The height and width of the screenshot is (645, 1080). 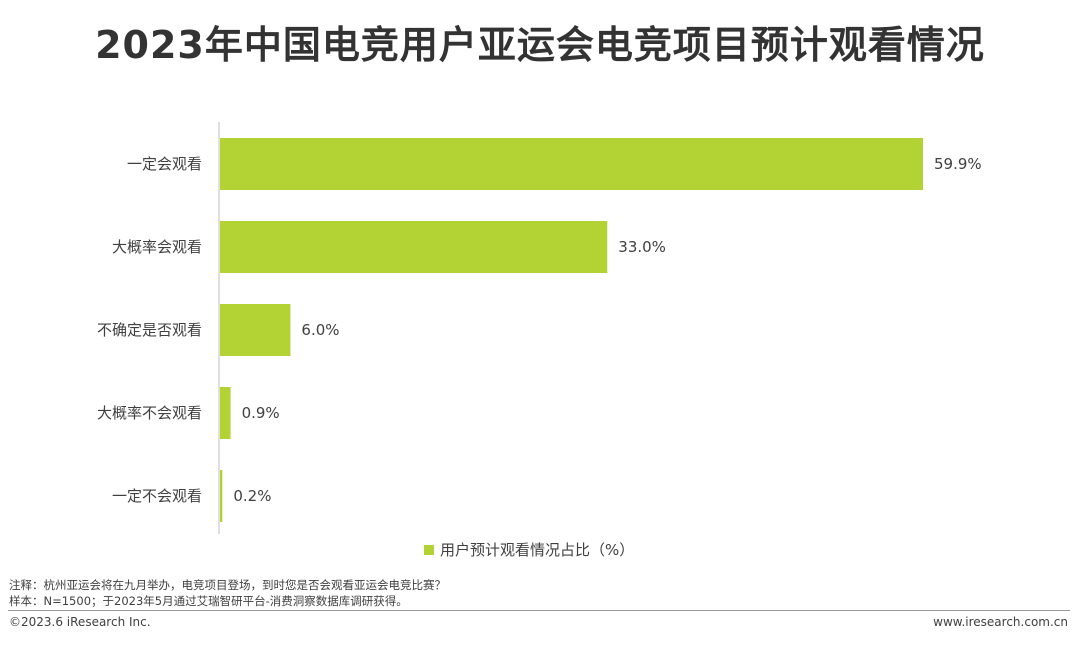 I want to click on footer-divider, so click(x=539, y=610).